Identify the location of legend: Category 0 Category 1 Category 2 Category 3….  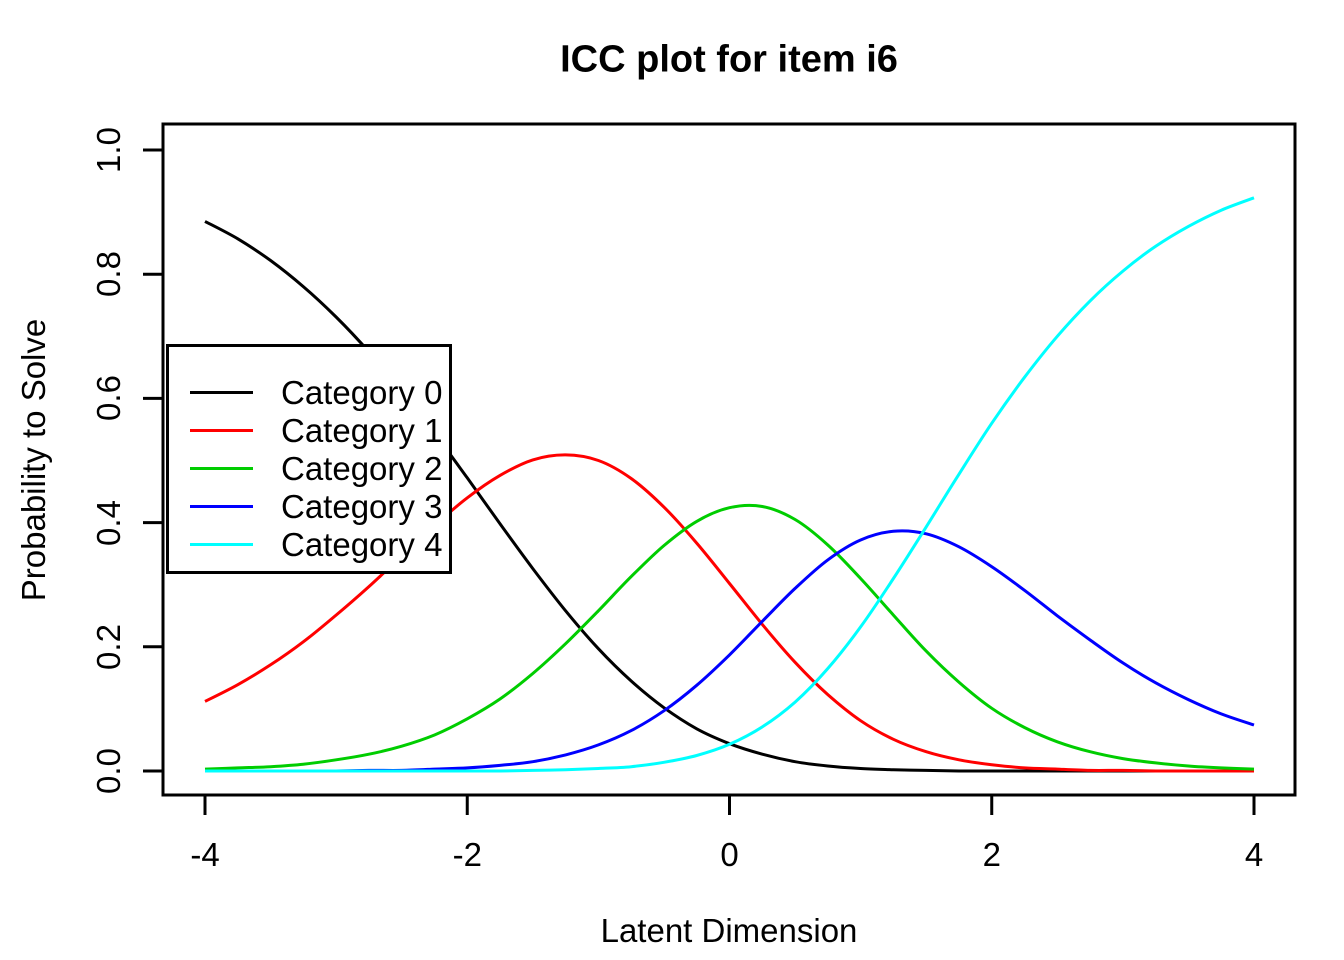
(309, 459).